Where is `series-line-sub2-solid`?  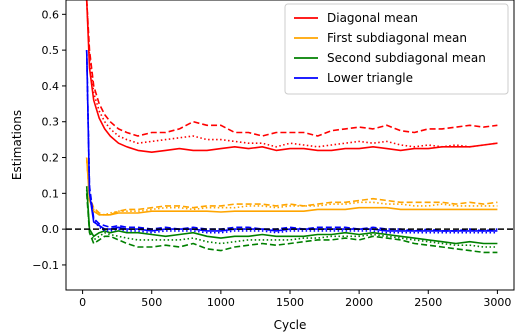
series-line-sub2-solid is located at coordinates (291, 215).